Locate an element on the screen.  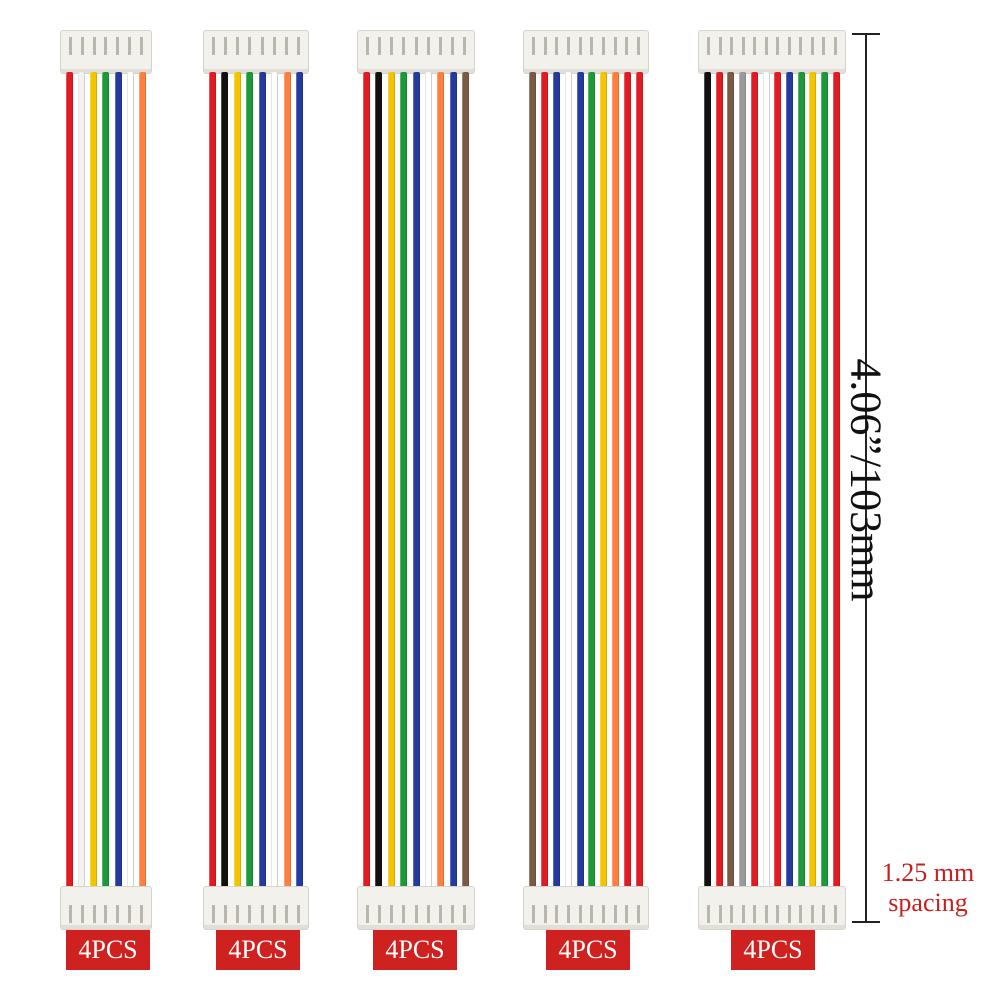
dimension-line is located at coordinates (866, 478).